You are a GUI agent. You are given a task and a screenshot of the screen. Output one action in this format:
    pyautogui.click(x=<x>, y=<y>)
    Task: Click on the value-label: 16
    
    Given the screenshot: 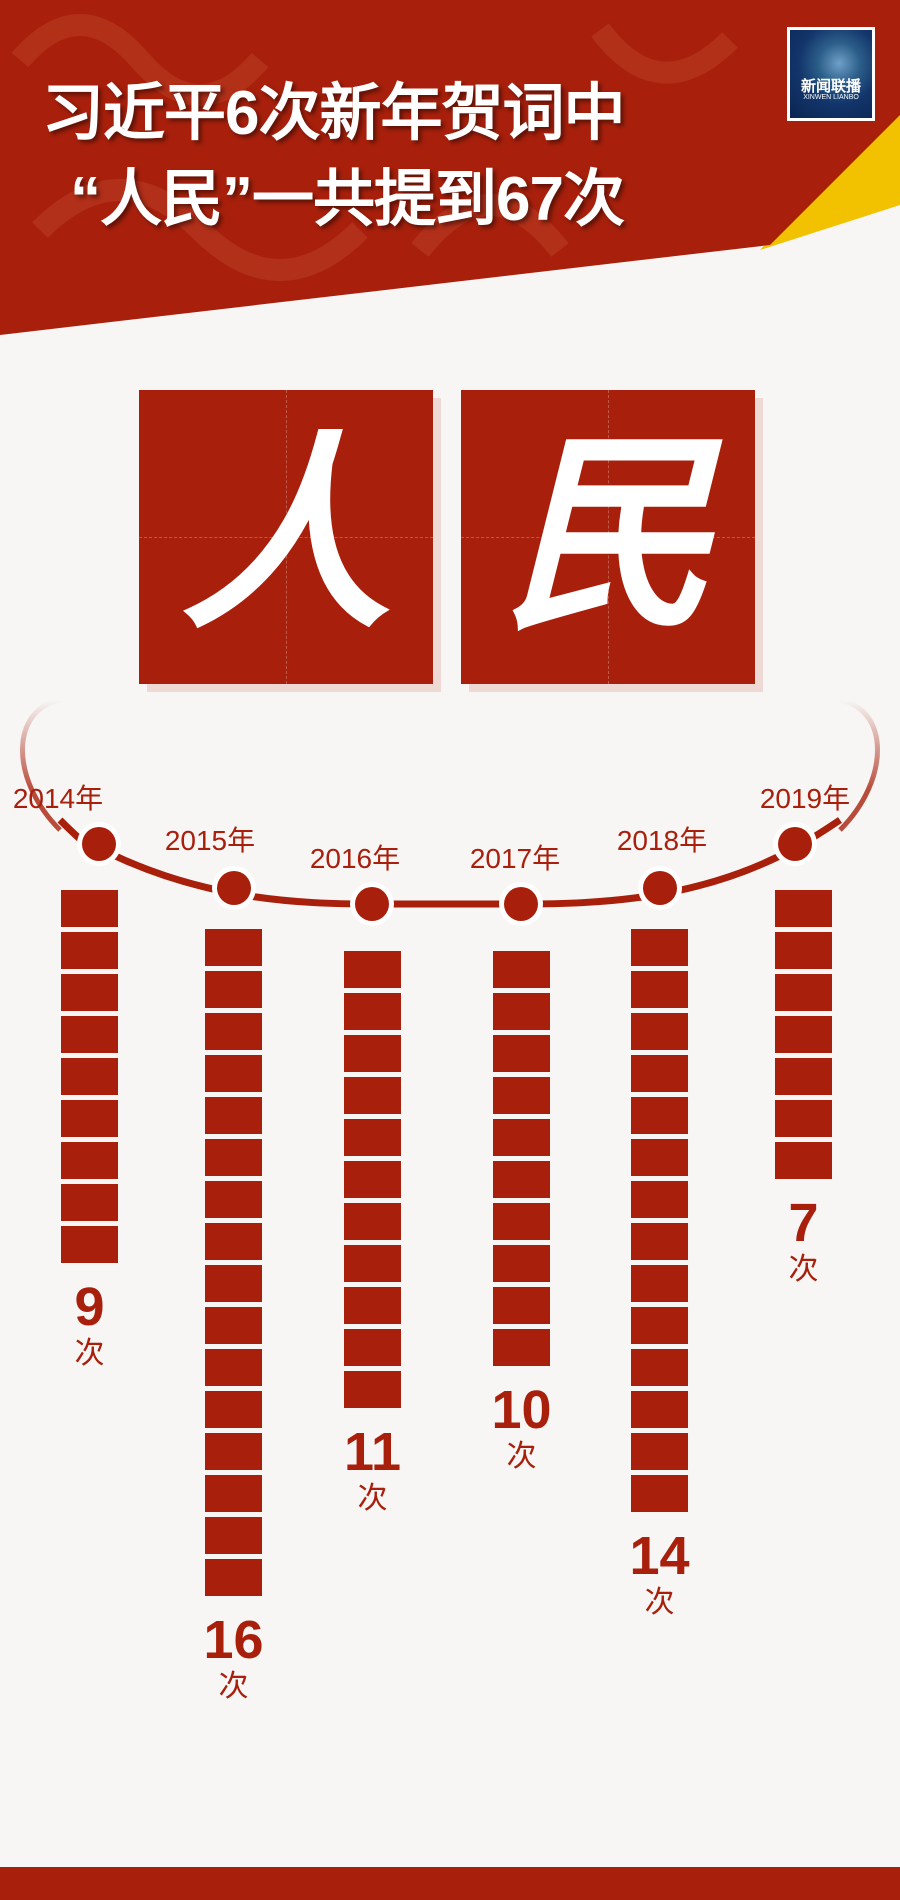 What is the action you would take?
    pyautogui.click(x=233, y=1640)
    